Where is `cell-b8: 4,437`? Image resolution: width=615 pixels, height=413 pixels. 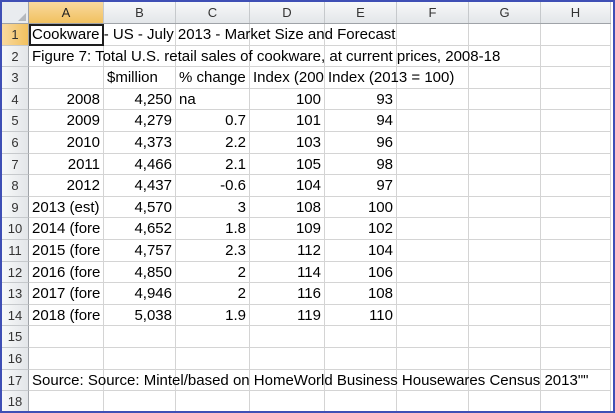 cell-b8: 4,437 is located at coordinates (140, 186).